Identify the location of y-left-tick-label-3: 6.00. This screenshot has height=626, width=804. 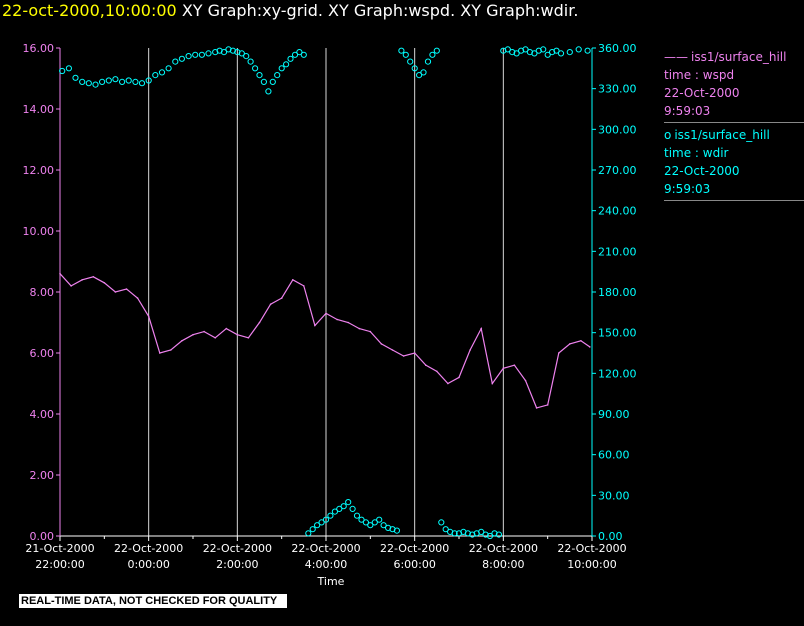
(42, 353).